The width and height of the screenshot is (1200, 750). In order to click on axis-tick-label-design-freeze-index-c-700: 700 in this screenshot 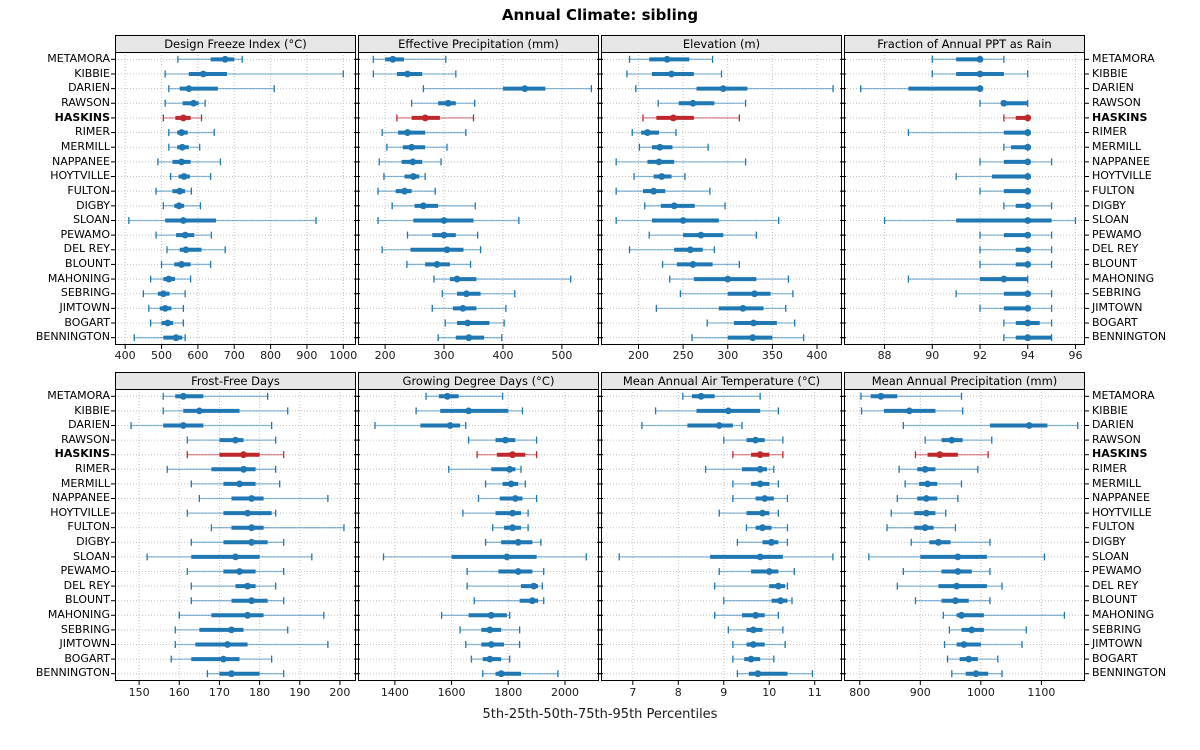, I will do `click(234, 355)`.